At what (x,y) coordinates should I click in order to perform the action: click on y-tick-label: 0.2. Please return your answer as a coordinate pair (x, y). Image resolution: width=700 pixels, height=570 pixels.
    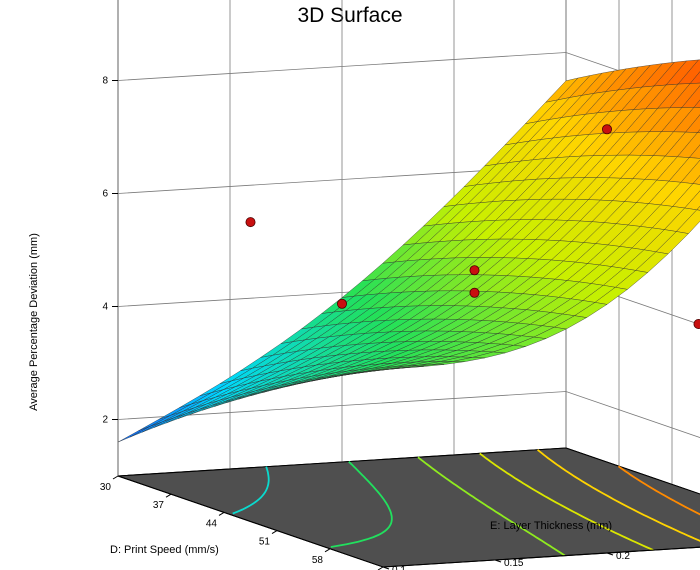
    Looking at the image, I should click on (623, 556).